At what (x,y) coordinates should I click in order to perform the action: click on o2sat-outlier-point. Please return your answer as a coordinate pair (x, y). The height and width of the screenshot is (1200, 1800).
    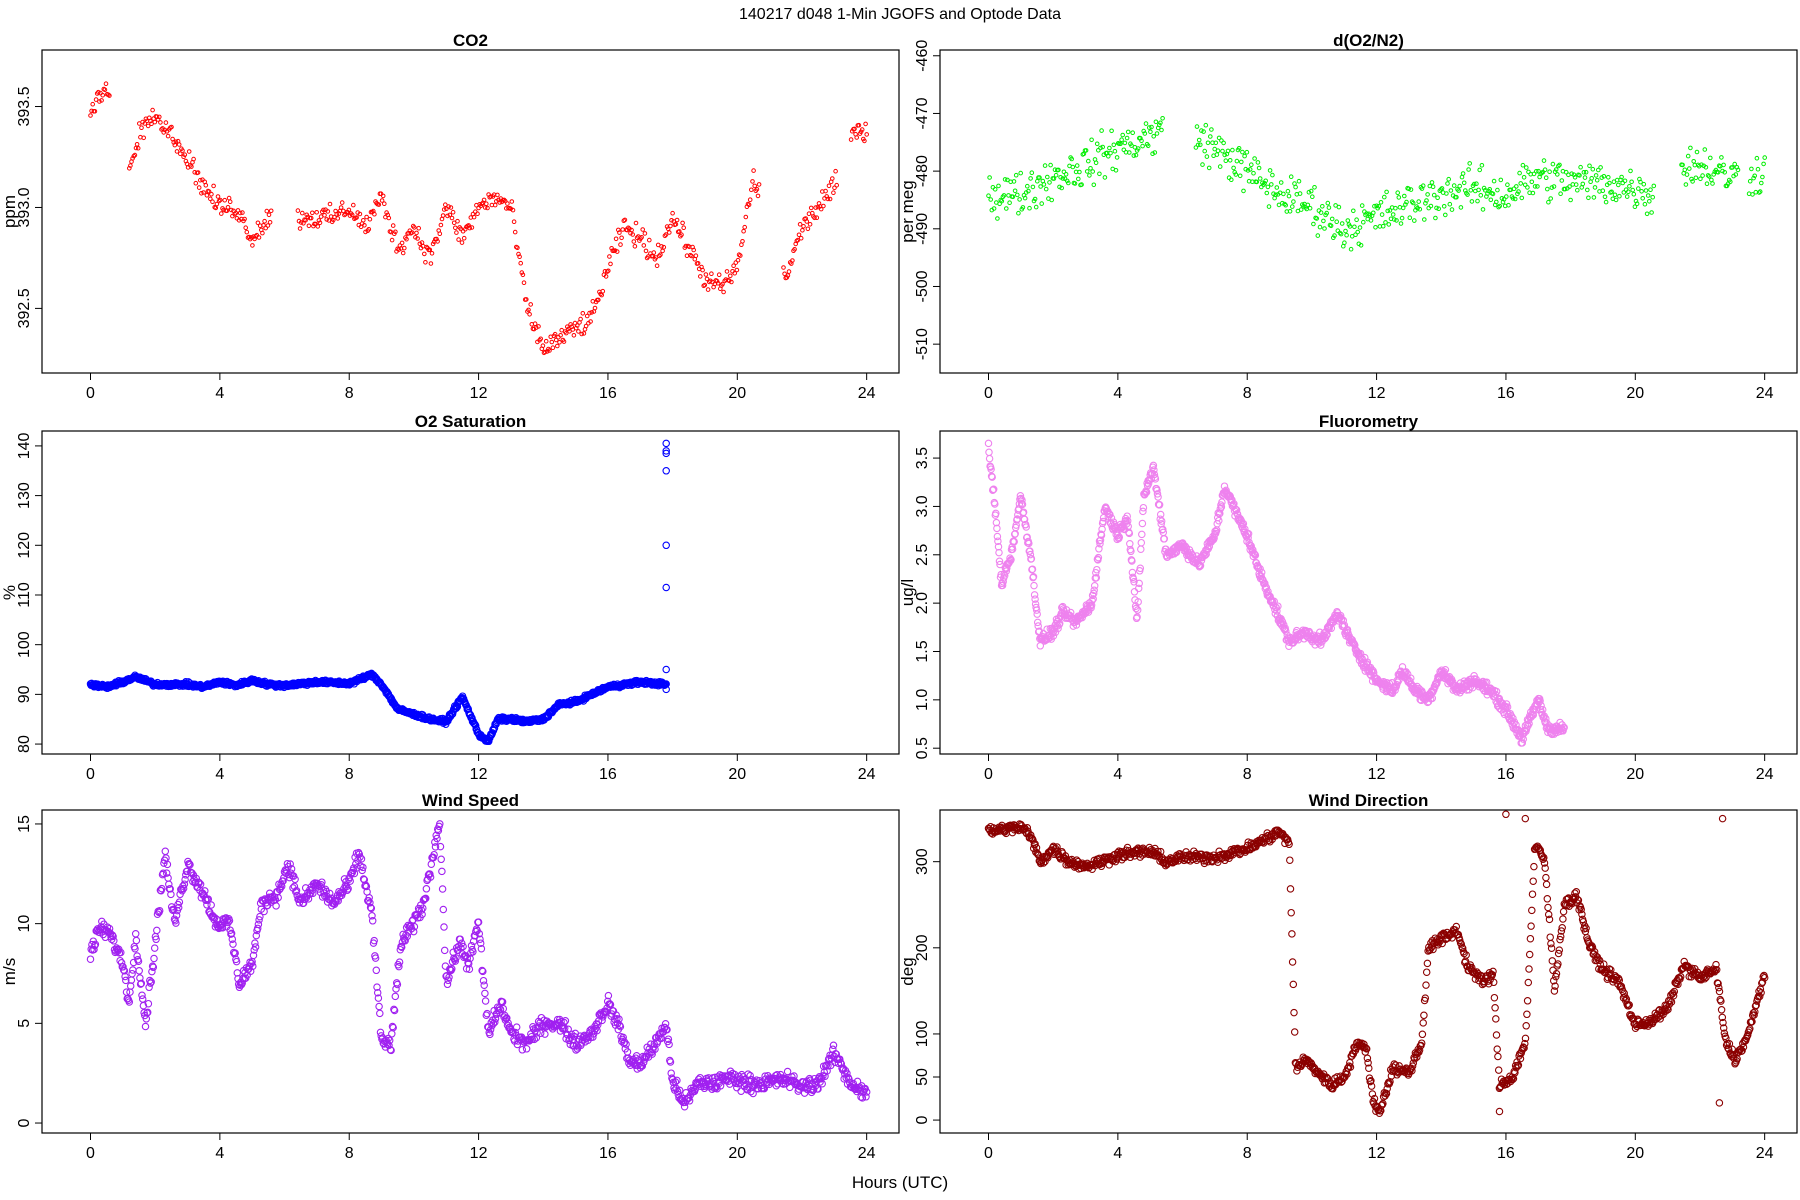
    Looking at the image, I should click on (666, 689).